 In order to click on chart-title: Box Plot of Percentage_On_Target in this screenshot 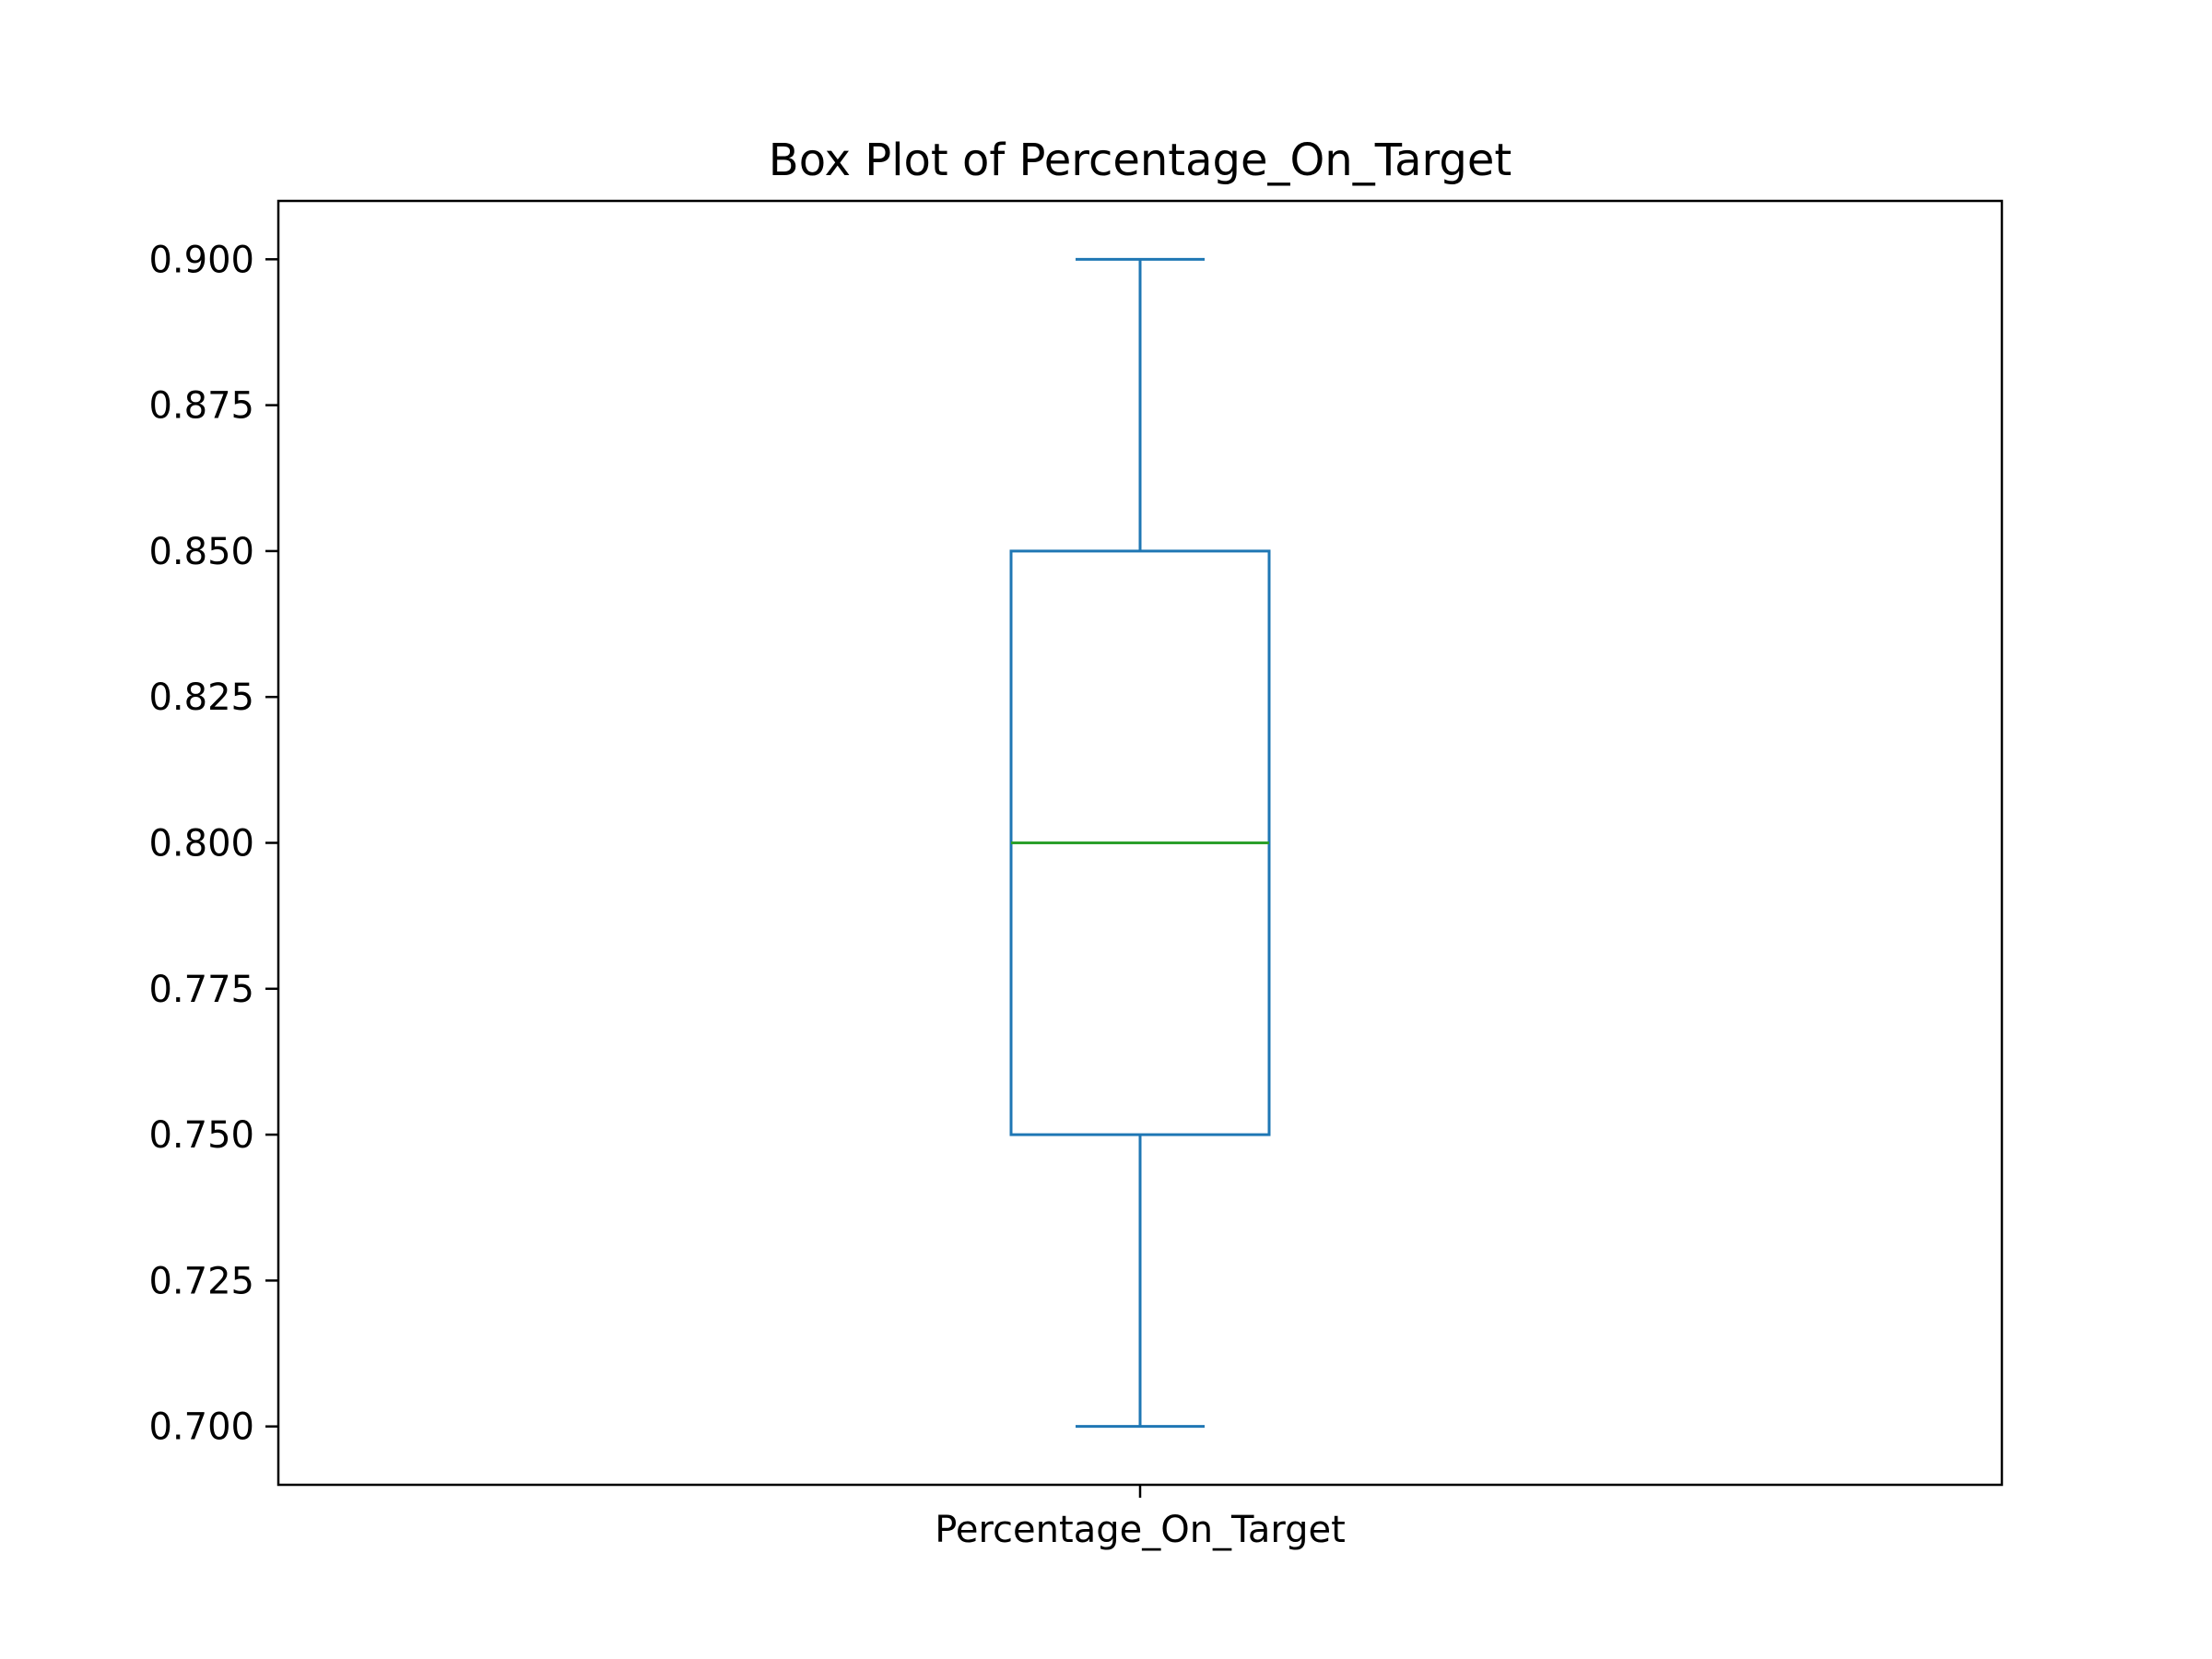, I will do `click(1140, 160)`.